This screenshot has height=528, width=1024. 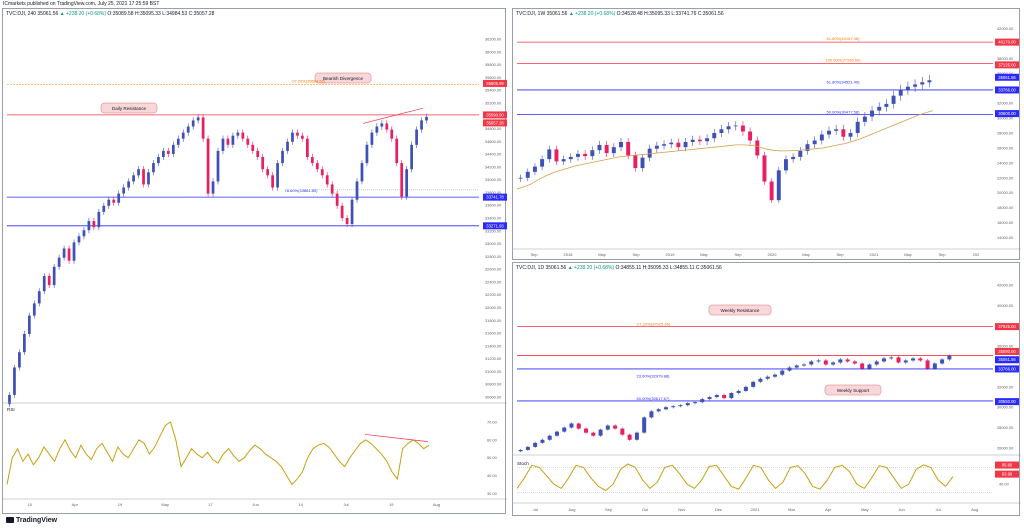 What do you see at coordinates (853, 390) in the screenshot?
I see `weekly-support-callout-box` at bounding box center [853, 390].